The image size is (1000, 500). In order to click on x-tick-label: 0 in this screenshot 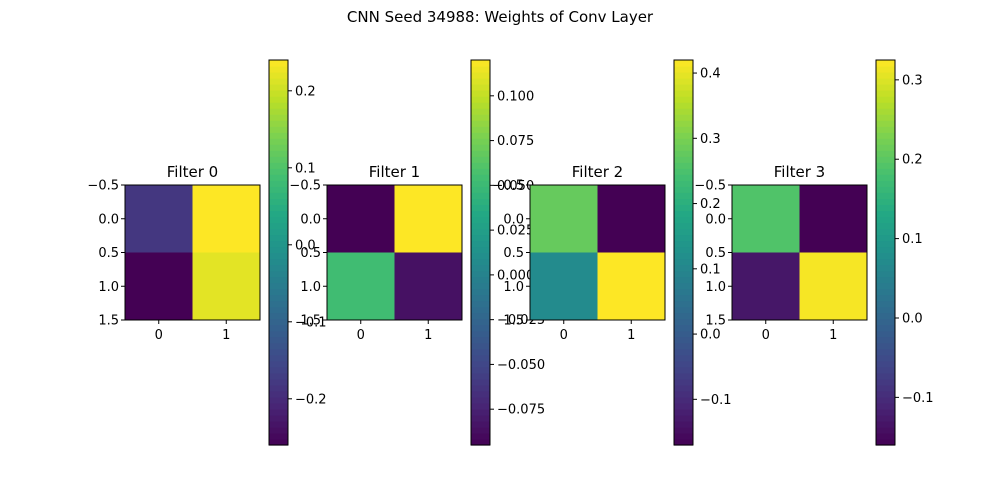, I will do `click(361, 335)`.